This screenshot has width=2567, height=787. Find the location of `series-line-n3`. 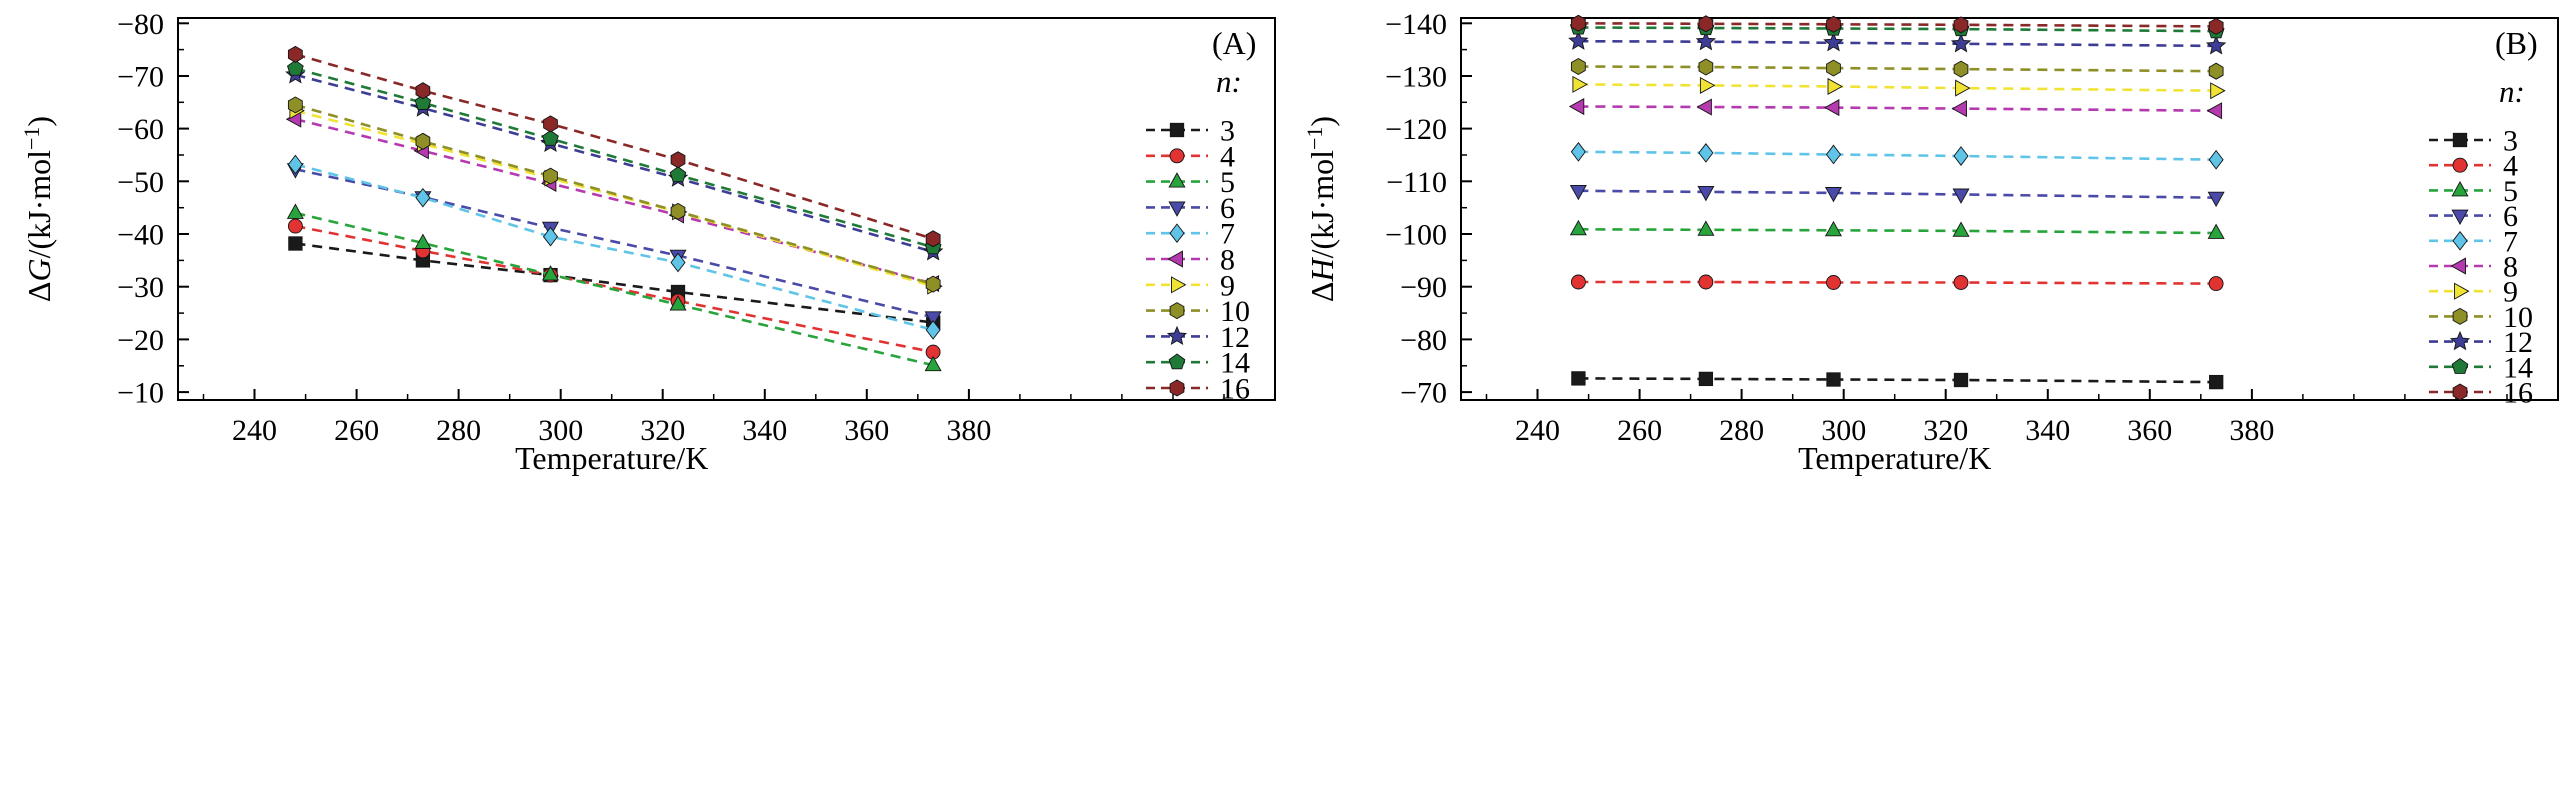

series-line-n3 is located at coordinates (1897, 380).